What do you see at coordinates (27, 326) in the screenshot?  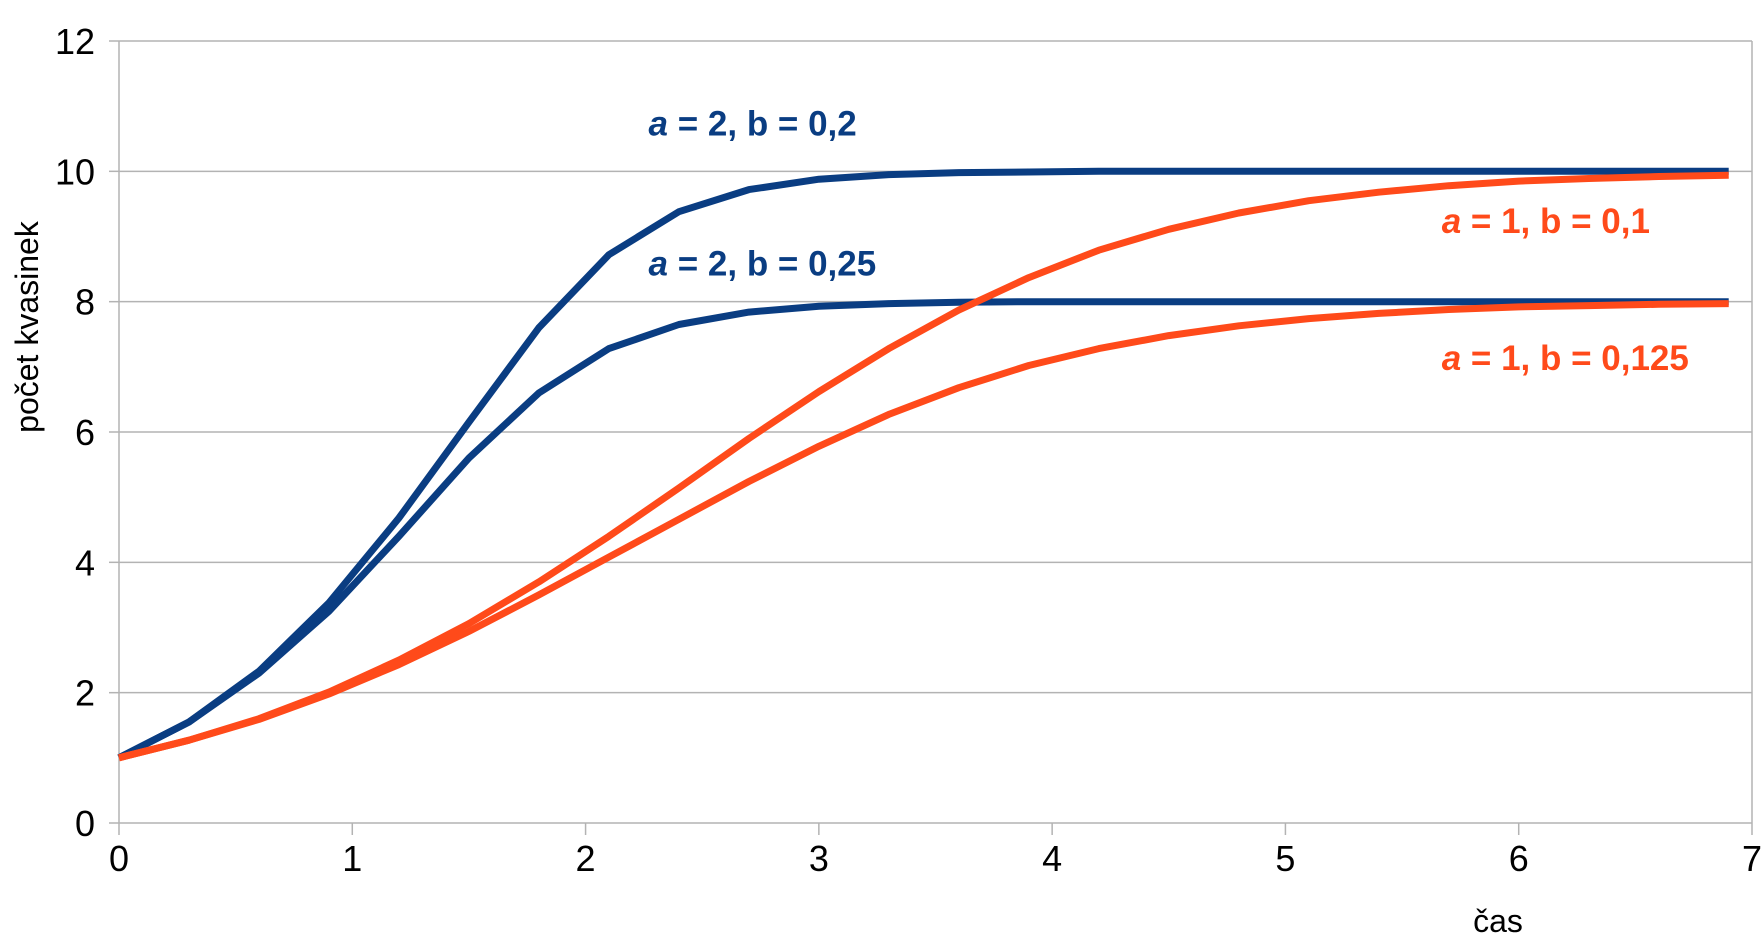 I see `y-axis-title: počet kvasinek` at bounding box center [27, 326].